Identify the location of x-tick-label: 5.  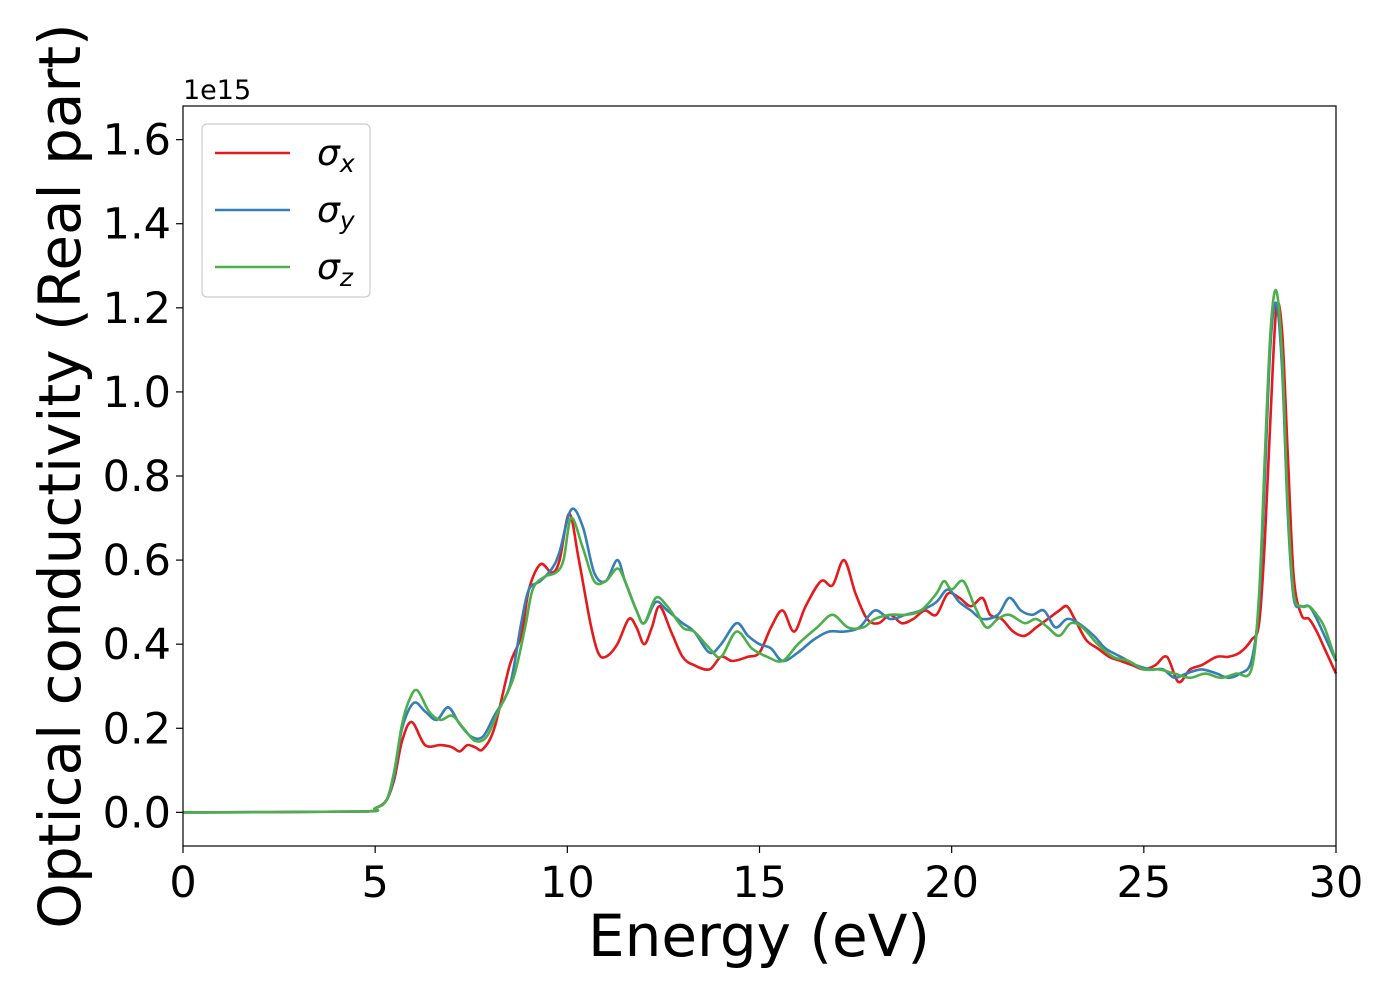
(374, 883).